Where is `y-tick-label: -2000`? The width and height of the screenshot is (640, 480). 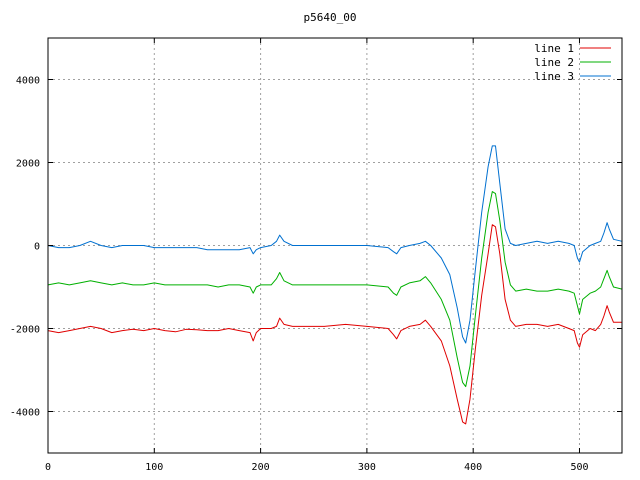
y-tick-label: -2000 is located at coordinates (25, 330).